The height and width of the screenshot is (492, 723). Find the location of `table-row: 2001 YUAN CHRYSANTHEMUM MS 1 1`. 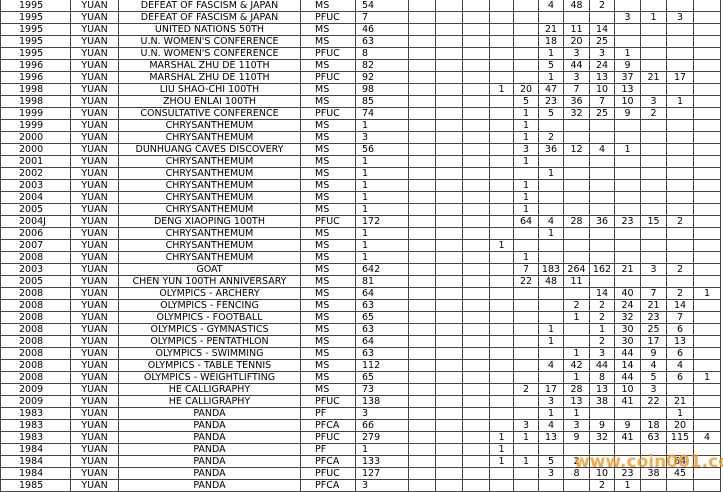

table-row: 2001 YUAN CHRYSANTHEMUM MS 1 1 is located at coordinates (360, 161).